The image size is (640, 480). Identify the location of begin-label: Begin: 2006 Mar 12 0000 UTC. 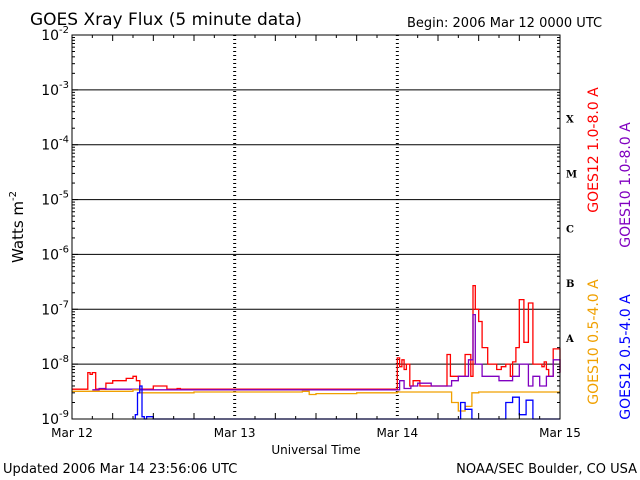
(504, 23).